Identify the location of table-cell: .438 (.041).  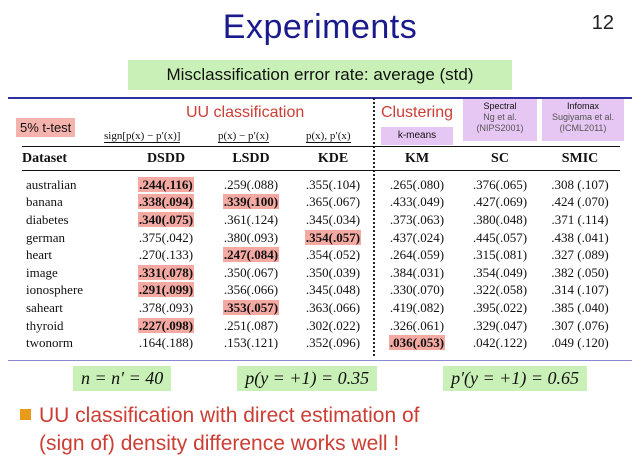
(580, 238).